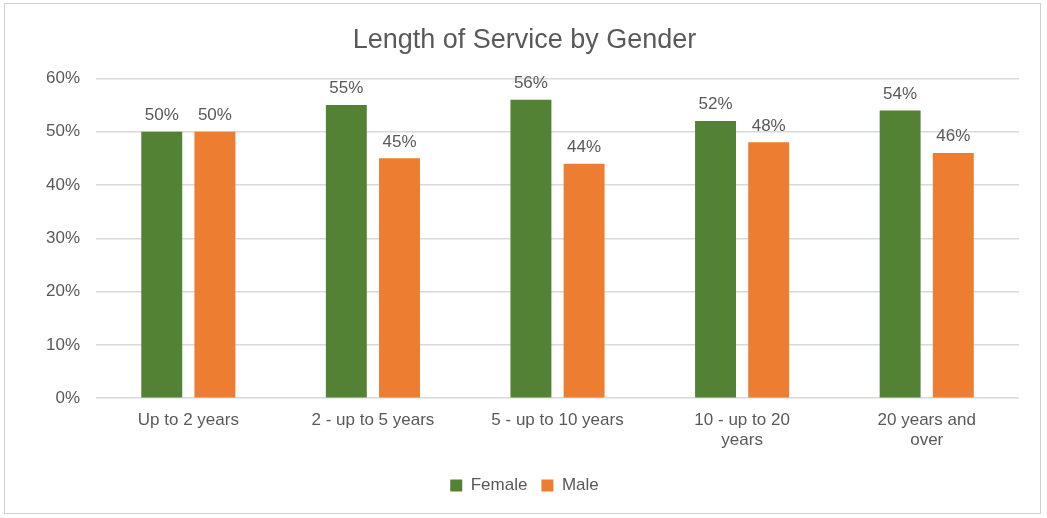 The image size is (1047, 518). Describe the element at coordinates (768, 125) in the screenshot. I see `data-label: 48%` at that location.